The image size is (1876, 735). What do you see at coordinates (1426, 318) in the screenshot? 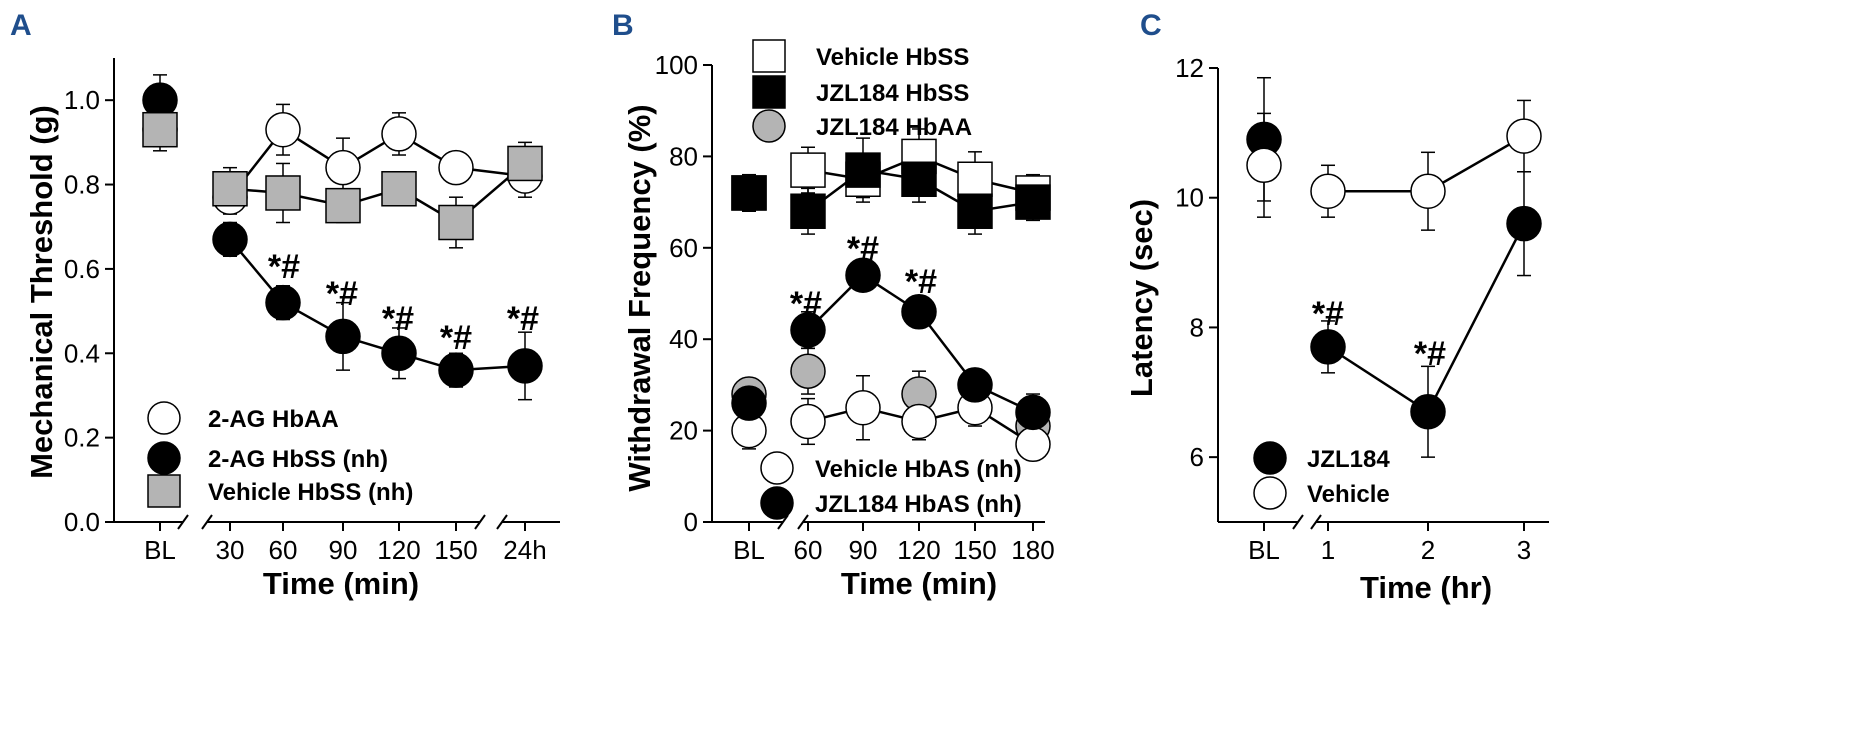
I see `series-line-jzl184` at bounding box center [1426, 318].